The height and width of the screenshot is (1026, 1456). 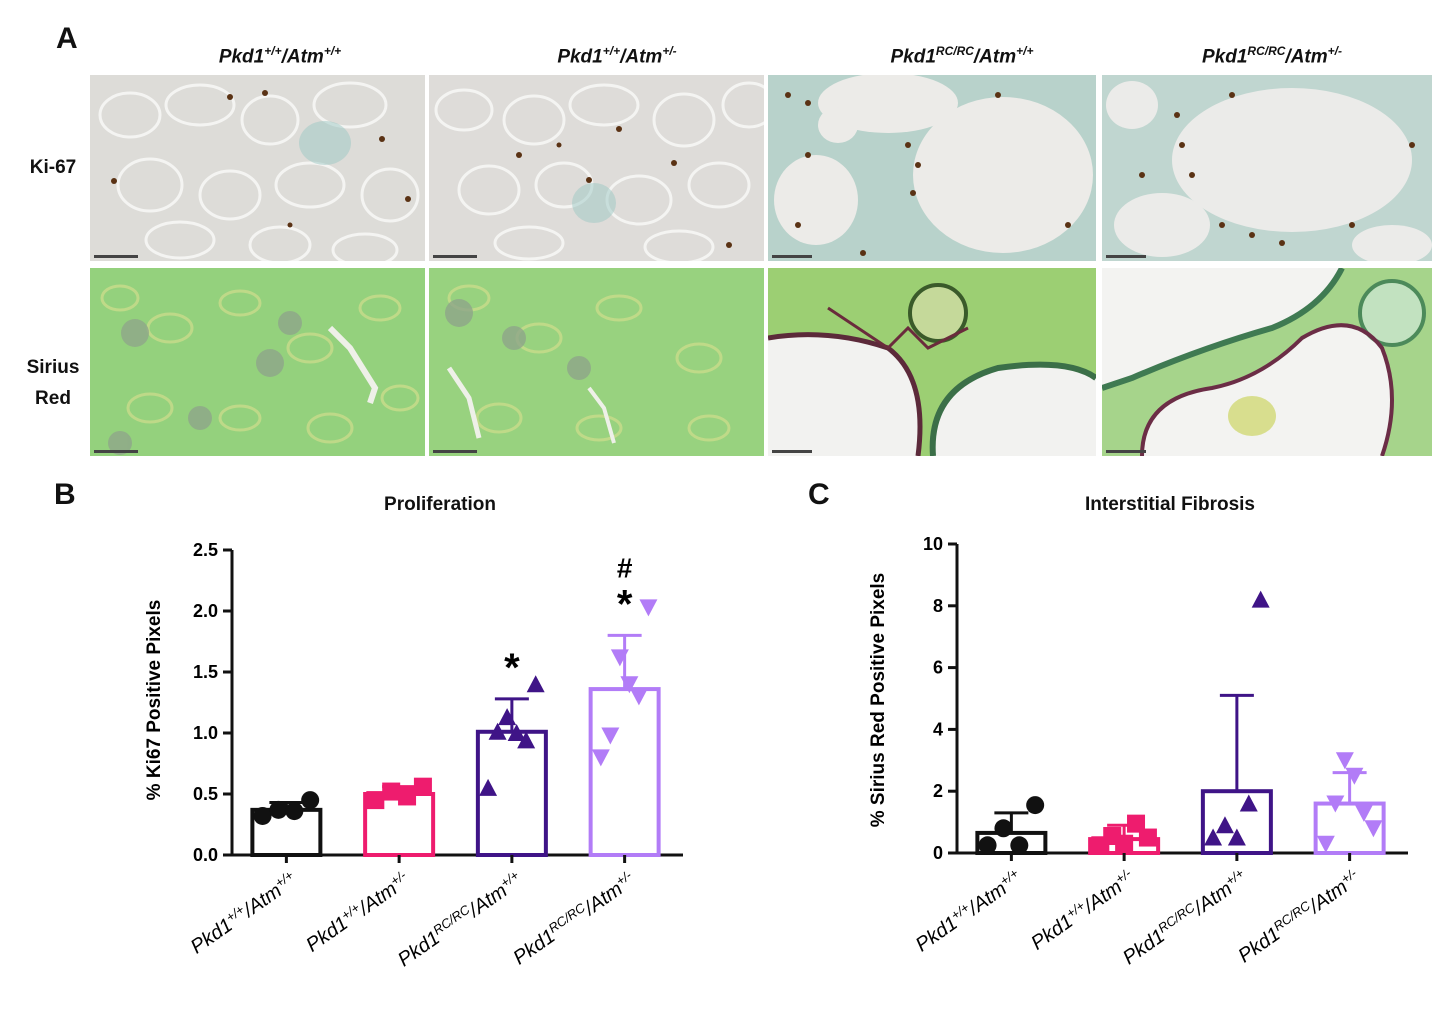 What do you see at coordinates (243, 913) in the screenshot?
I see `x-tick-label: Pkd1+/+/Atm+/+` at bounding box center [243, 913].